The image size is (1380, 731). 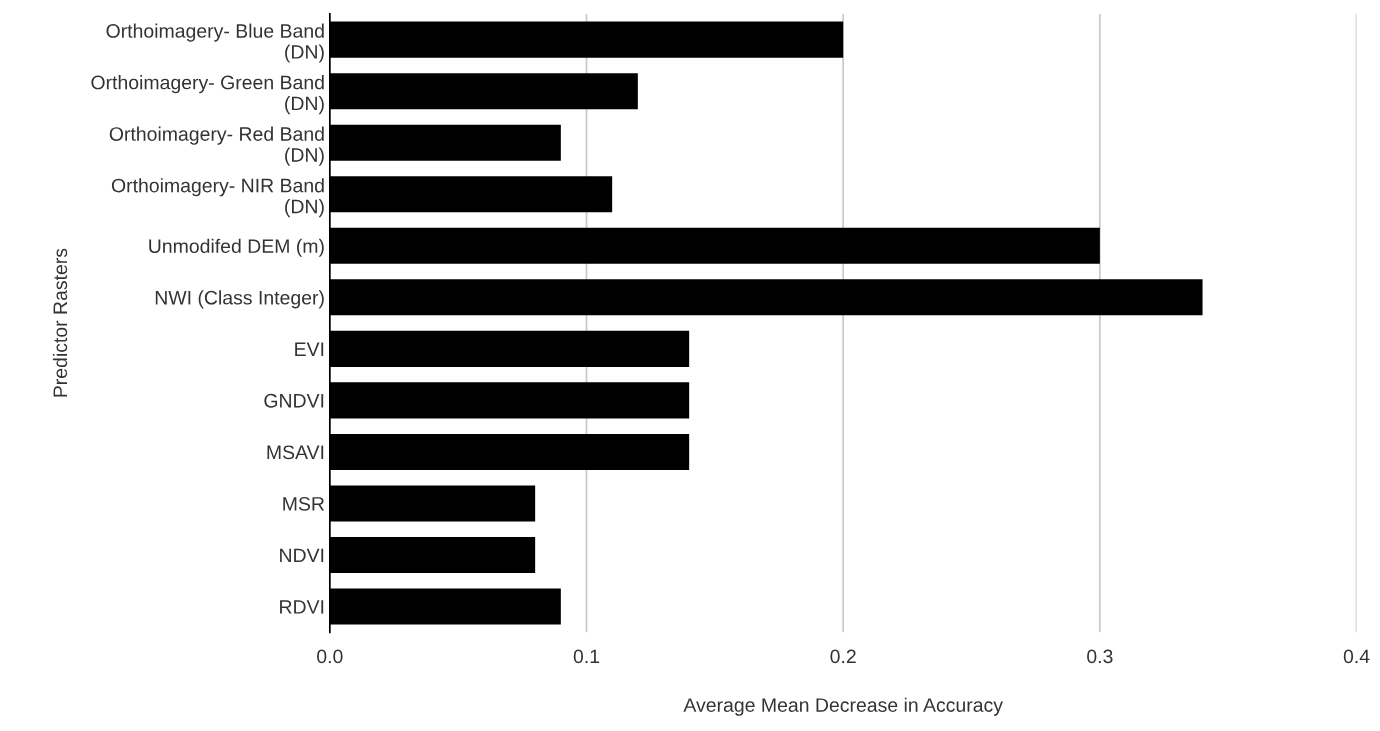 I want to click on x-tick-label: 0.1, so click(x=586, y=656).